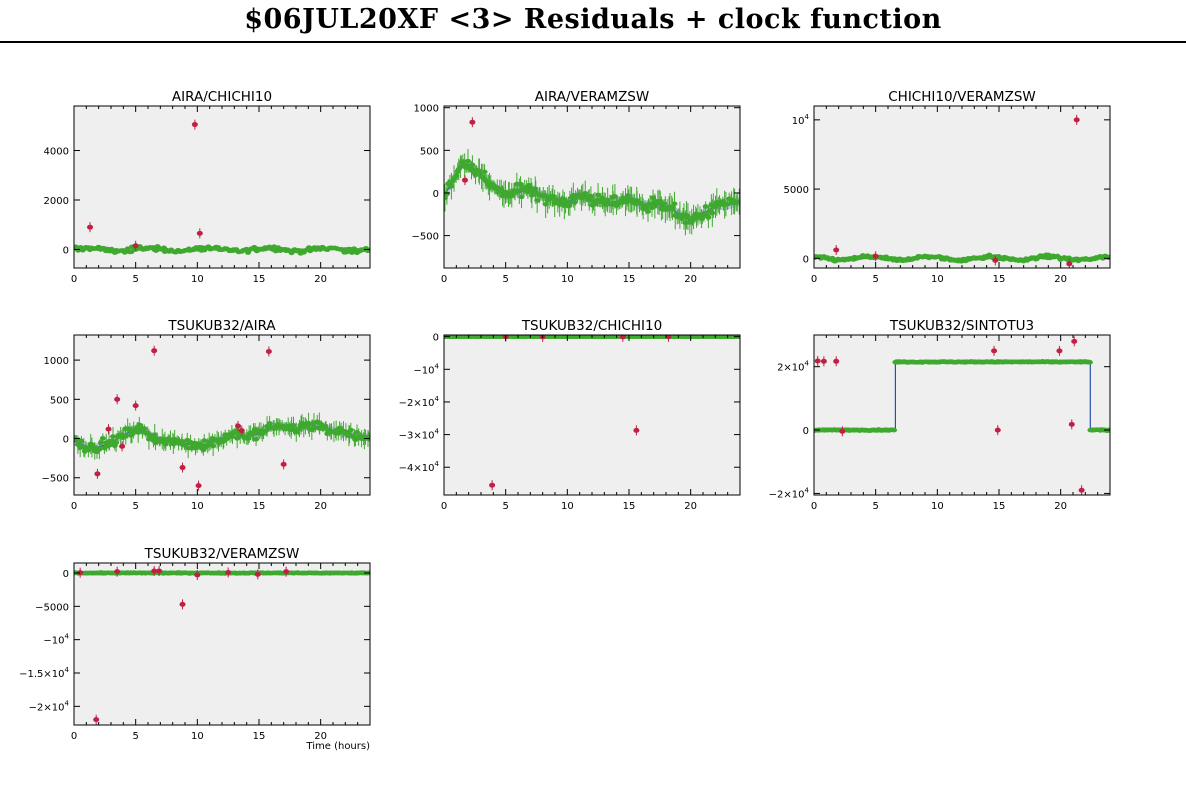 The width and height of the screenshot is (1186, 791). What do you see at coordinates (801, 120) in the screenshot?
I see `y-tick-label: 104` at bounding box center [801, 120].